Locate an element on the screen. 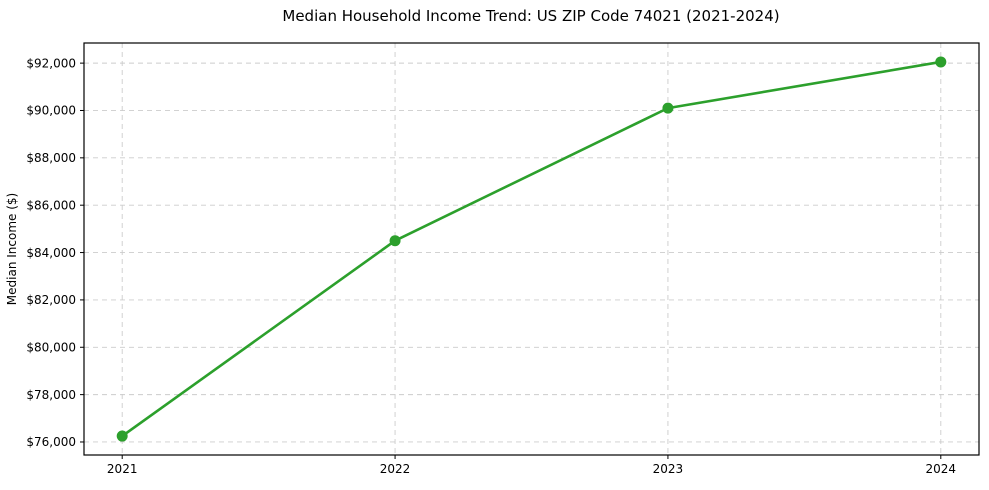 Image resolution: width=989 pixels, height=490 pixels. data-point-2022 is located at coordinates (395, 241).